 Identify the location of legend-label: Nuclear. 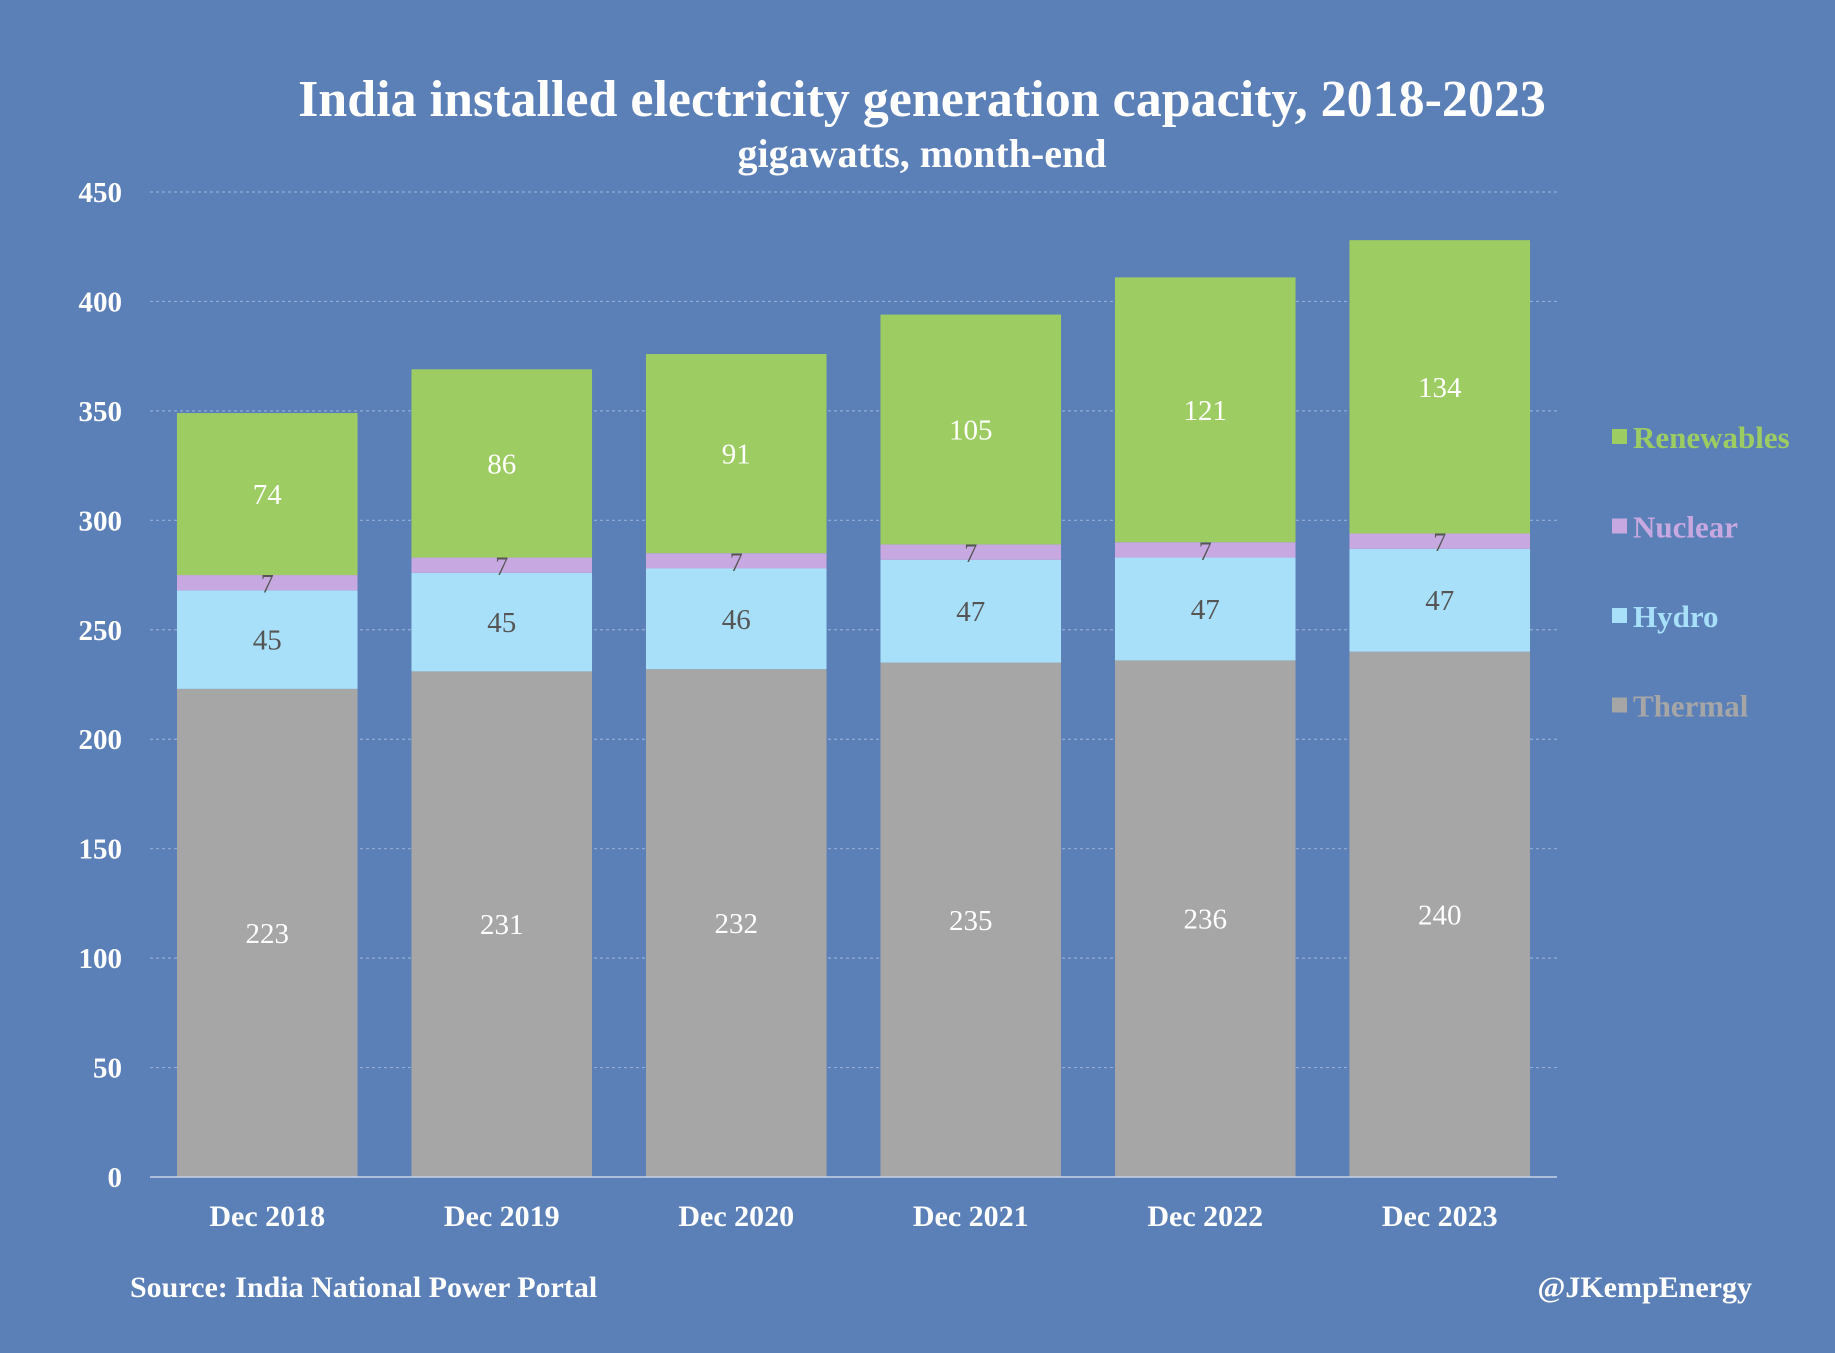
(1685, 527).